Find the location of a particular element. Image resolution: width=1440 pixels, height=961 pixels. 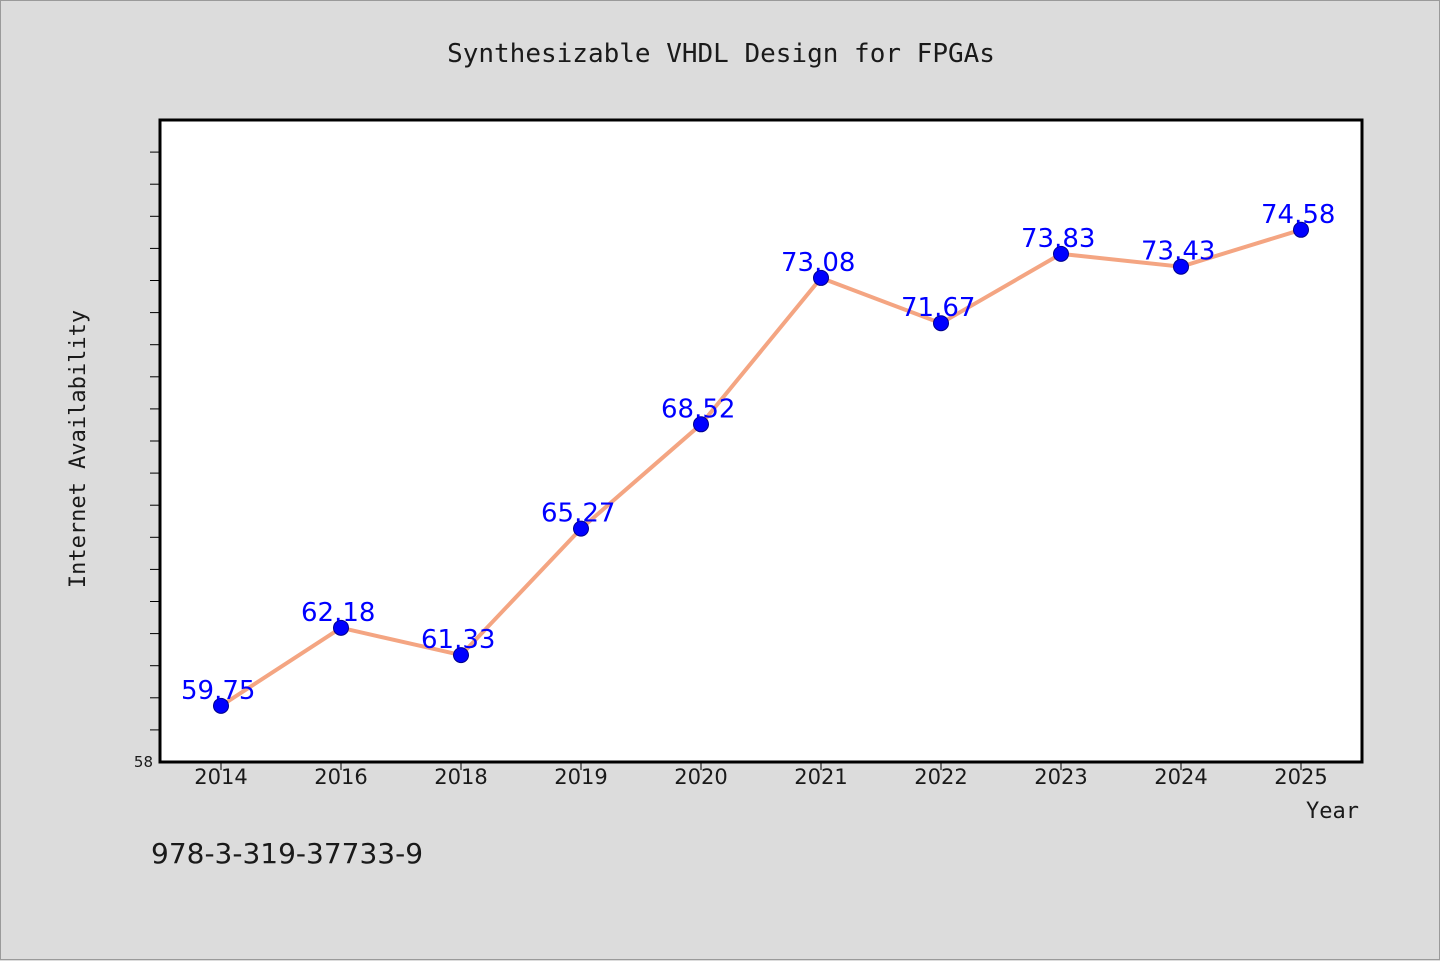

x-axis-ticks: 2014 2016 2018 2019 2020 2021 2022 2023 2024 2025 is located at coordinates (761, 776).